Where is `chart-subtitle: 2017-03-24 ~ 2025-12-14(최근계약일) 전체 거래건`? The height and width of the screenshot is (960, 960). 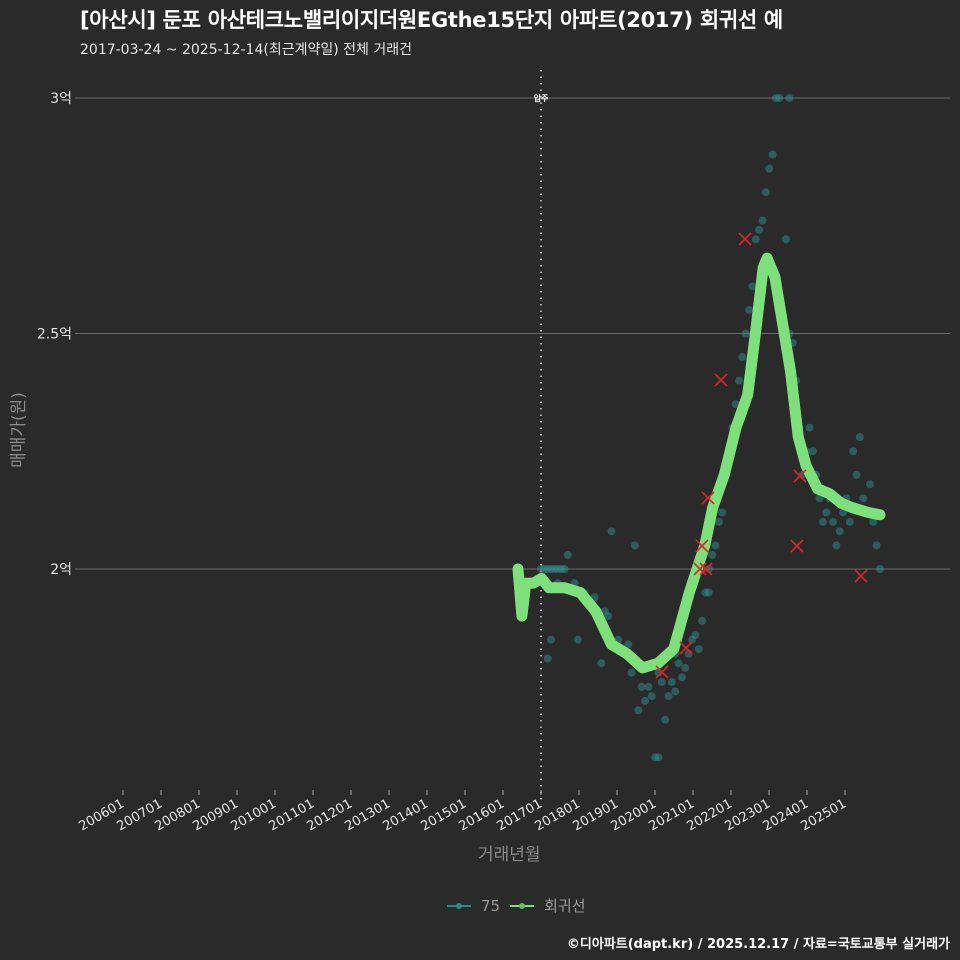 chart-subtitle: 2017-03-24 ~ 2025-12-14(최근계약일) 전체 거래건 is located at coordinates (246, 50).